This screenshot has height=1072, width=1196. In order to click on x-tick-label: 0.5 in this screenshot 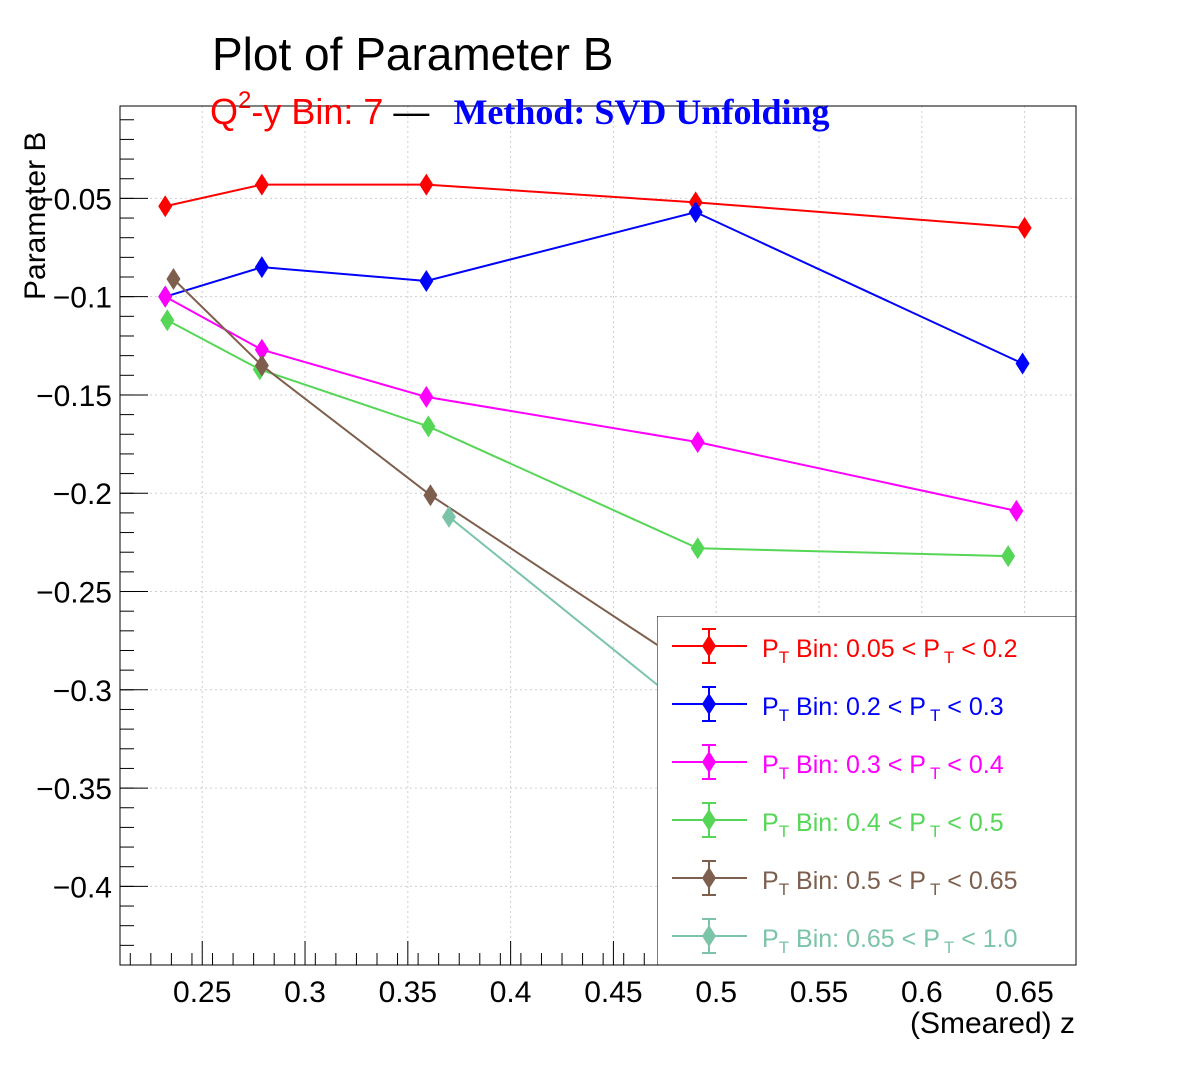, I will do `click(716, 992)`.